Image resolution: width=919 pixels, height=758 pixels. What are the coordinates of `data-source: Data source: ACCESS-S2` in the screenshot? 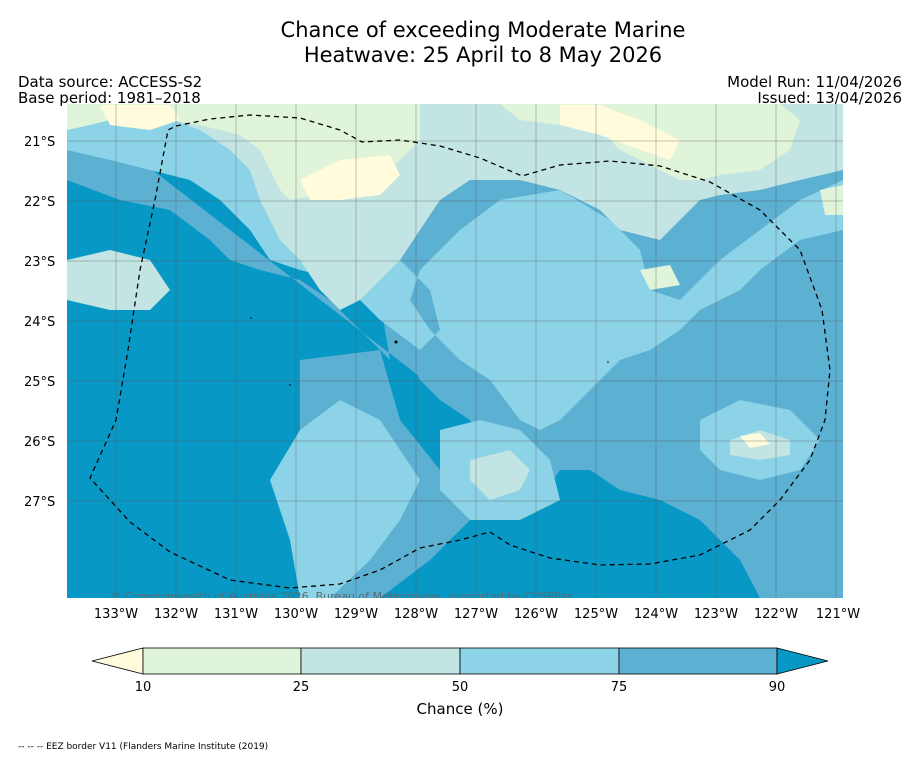 It's located at (110, 82).